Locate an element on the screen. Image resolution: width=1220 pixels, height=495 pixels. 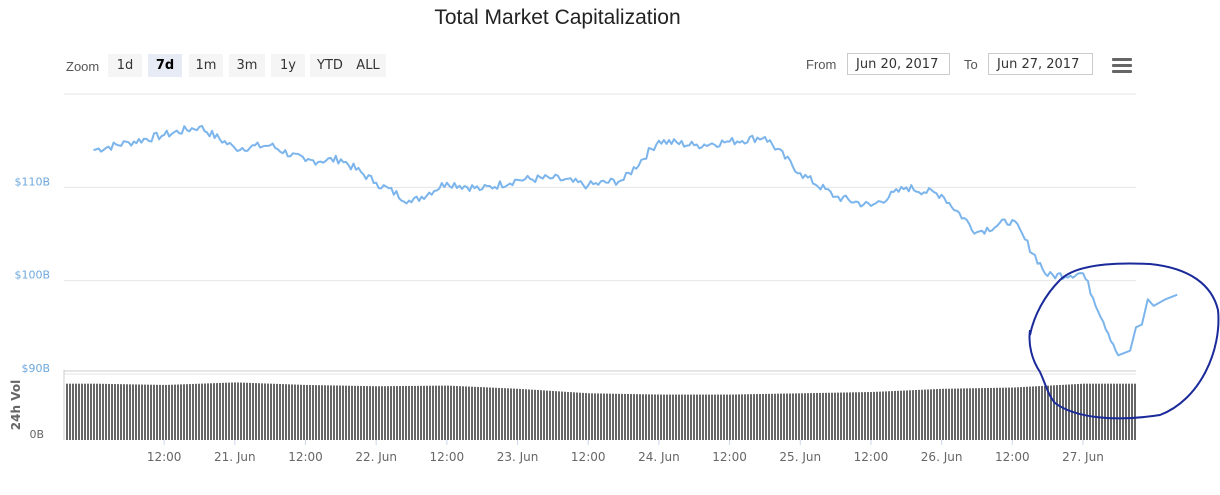
zoom-label: Zoom is located at coordinates (83, 66).